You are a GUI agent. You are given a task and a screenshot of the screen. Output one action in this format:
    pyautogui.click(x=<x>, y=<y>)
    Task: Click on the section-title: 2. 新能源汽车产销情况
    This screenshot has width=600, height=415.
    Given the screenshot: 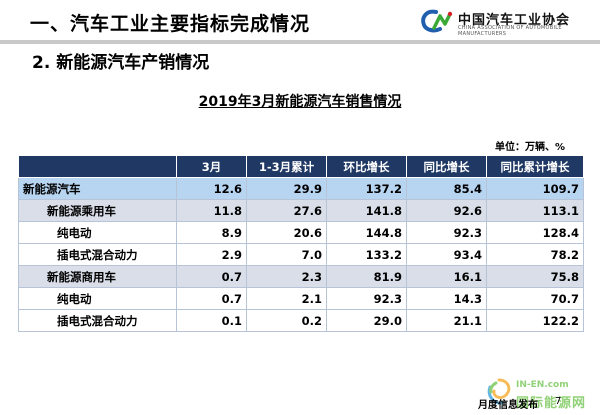 What is the action you would take?
    pyautogui.click(x=121, y=63)
    